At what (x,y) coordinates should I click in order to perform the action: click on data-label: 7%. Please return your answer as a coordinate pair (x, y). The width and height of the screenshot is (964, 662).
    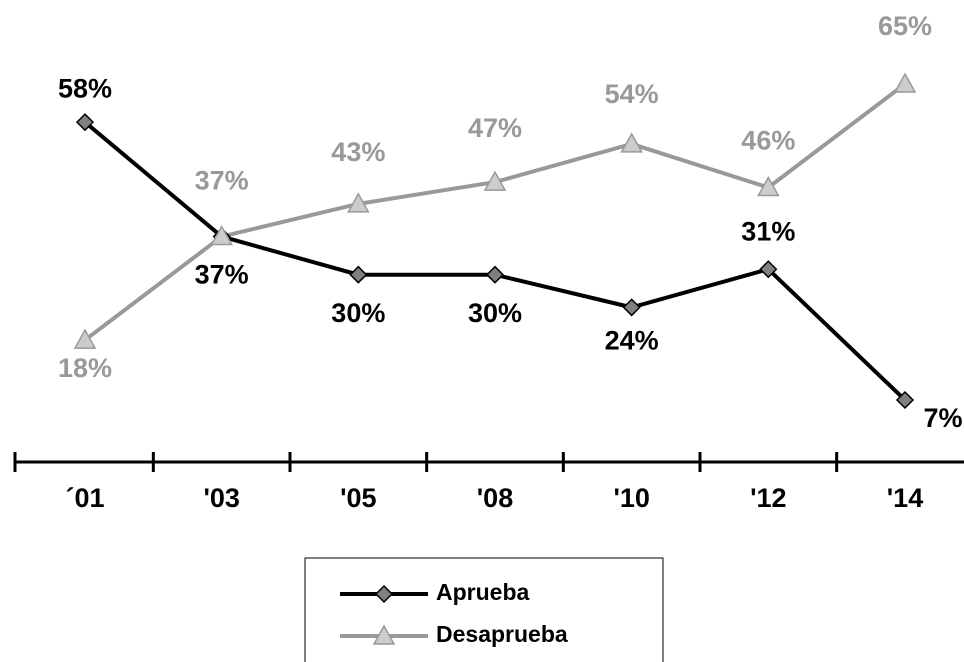
    Looking at the image, I should click on (942, 418).